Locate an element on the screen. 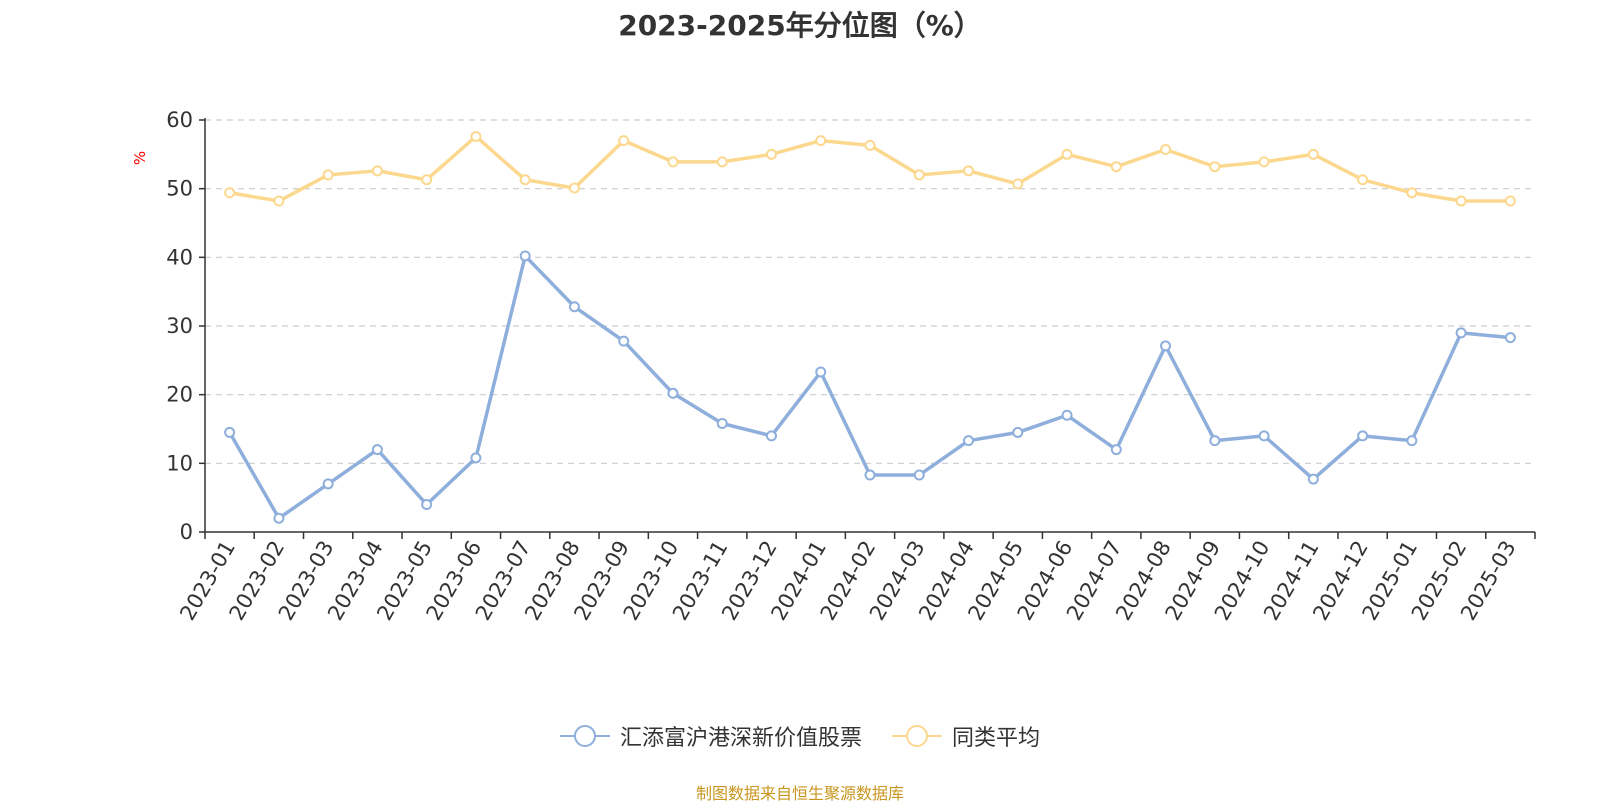 This screenshot has width=1600, height=804. y-tick-label: 0 is located at coordinates (186, 532).